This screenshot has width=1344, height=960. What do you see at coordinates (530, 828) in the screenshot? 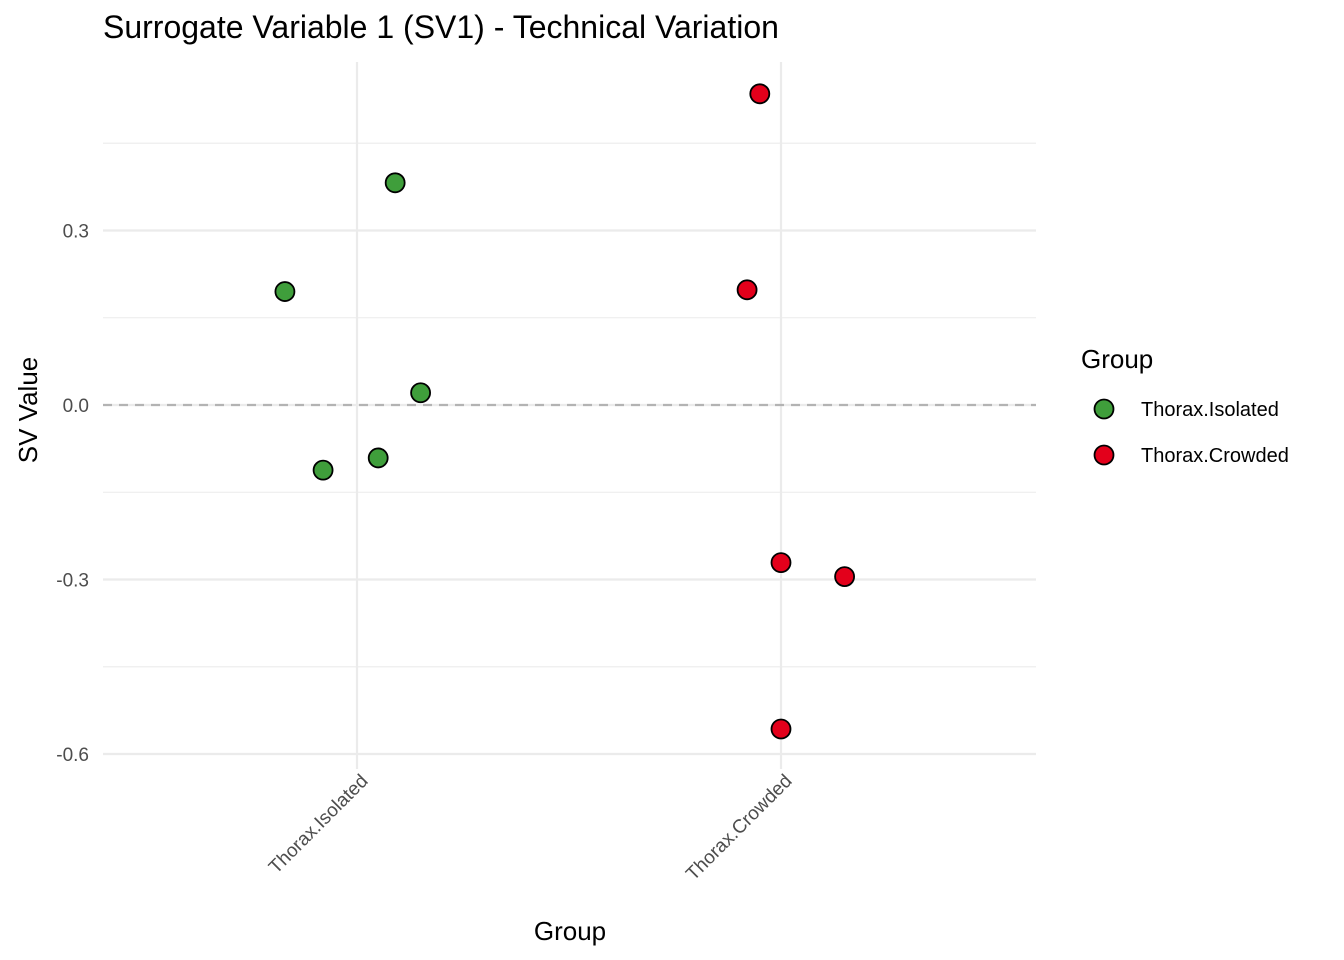
I see `x-axis-ticks: Thorax.Isolated Thorax.Crowded` at bounding box center [530, 828].